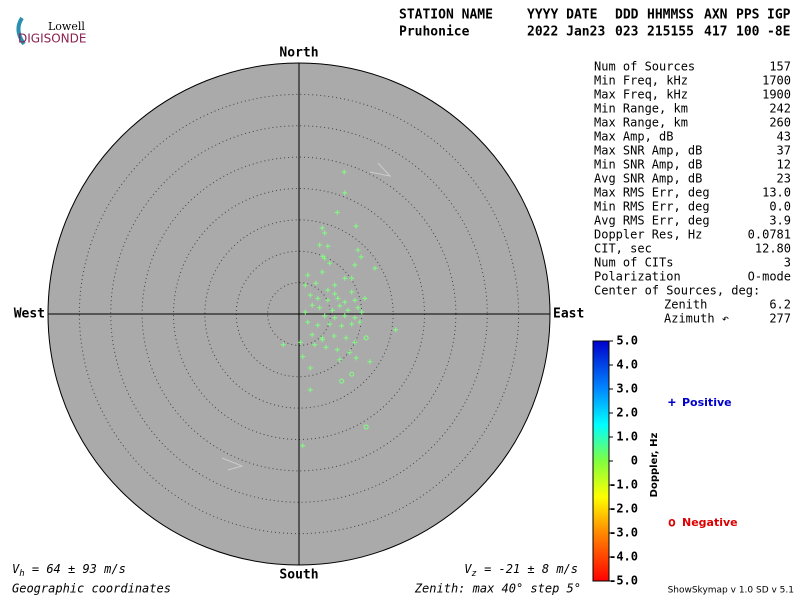 This screenshot has width=800, height=600. Describe the element at coordinates (672, 523) in the screenshot. I see `legend-symbol: o` at that location.